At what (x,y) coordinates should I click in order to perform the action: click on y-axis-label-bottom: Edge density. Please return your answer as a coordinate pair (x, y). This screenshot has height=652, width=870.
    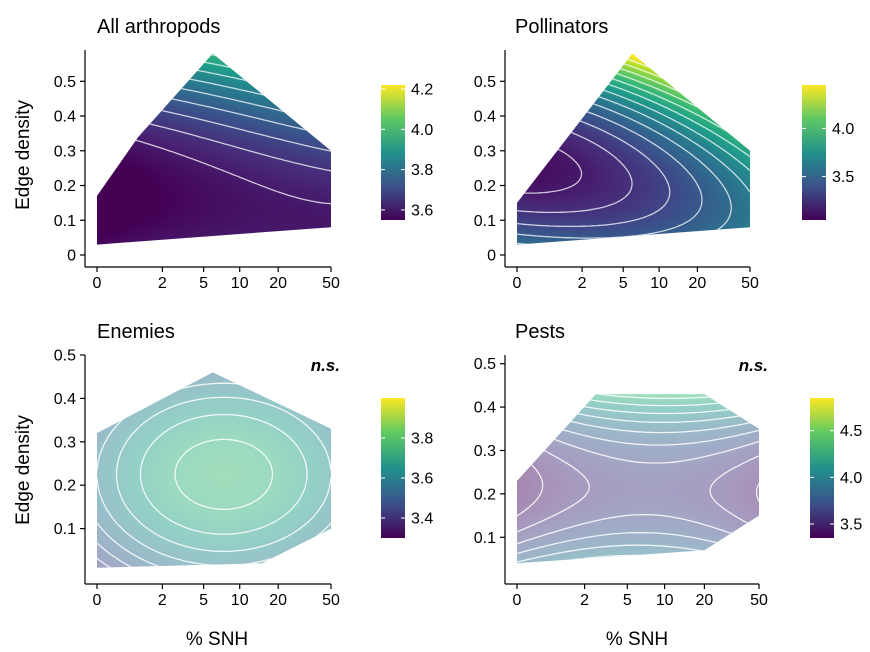
    Looking at the image, I should click on (23, 470).